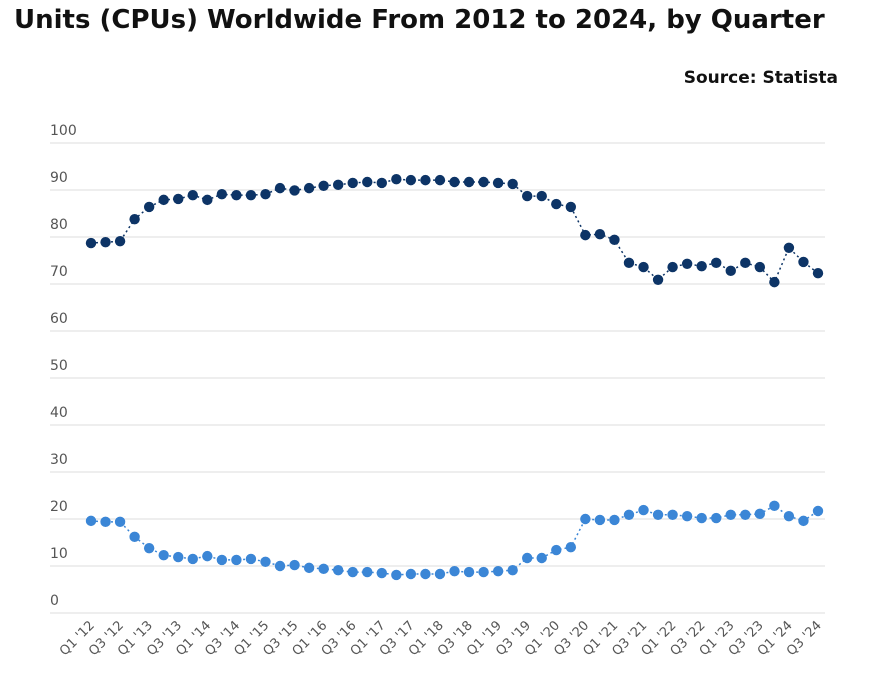 The image size is (869, 679). I want to click on y-tick-label: 70, so click(59, 272).